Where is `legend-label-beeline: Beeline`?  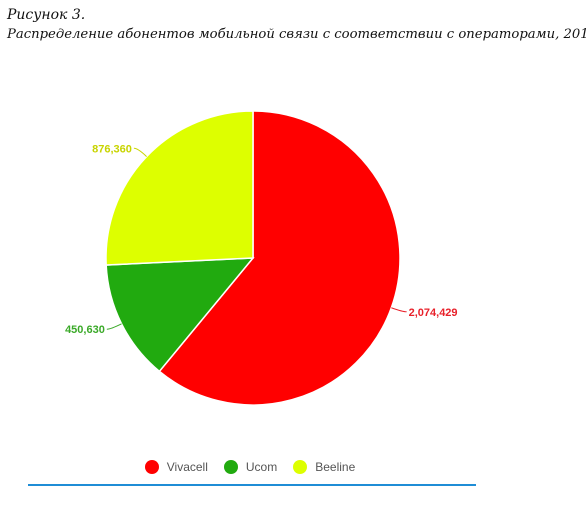 legend-label-beeline: Beeline is located at coordinates (335, 467).